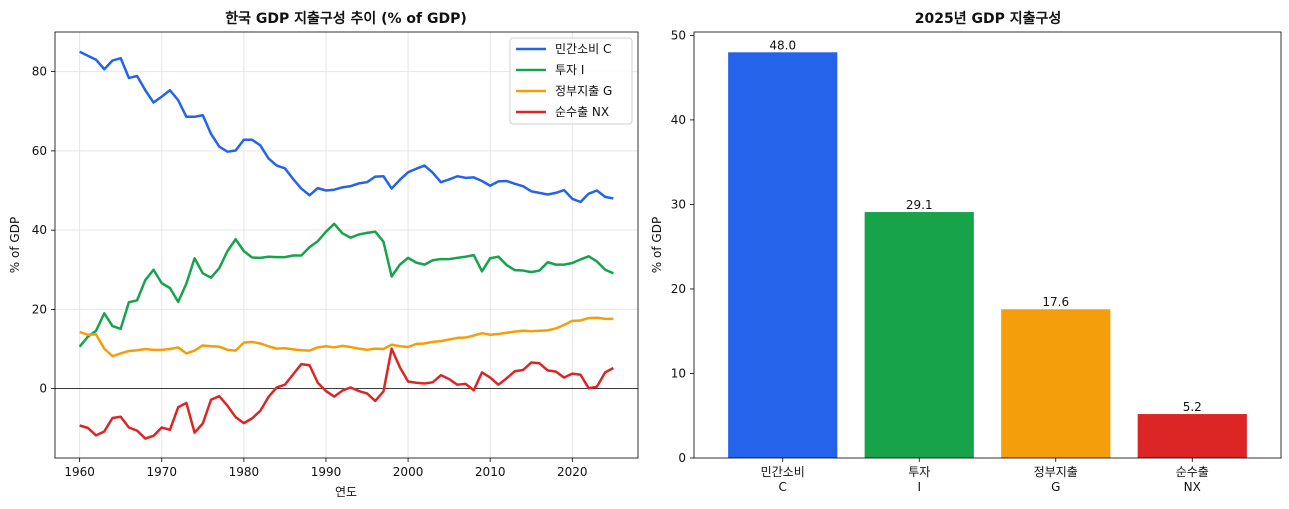 The width and height of the screenshot is (1289, 509). Describe the element at coordinates (919, 487) in the screenshot. I see `x-tick-label-symbol: I` at that location.